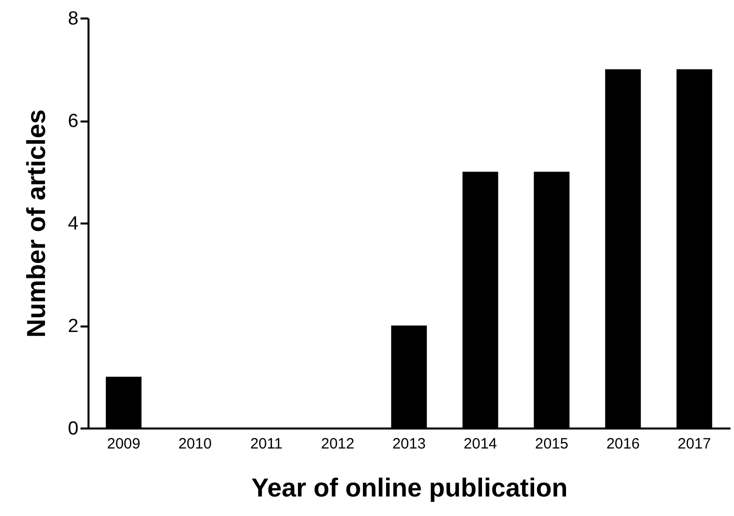  What do you see at coordinates (409, 444) in the screenshot?
I see `x-tick-label: 2013` at bounding box center [409, 444].